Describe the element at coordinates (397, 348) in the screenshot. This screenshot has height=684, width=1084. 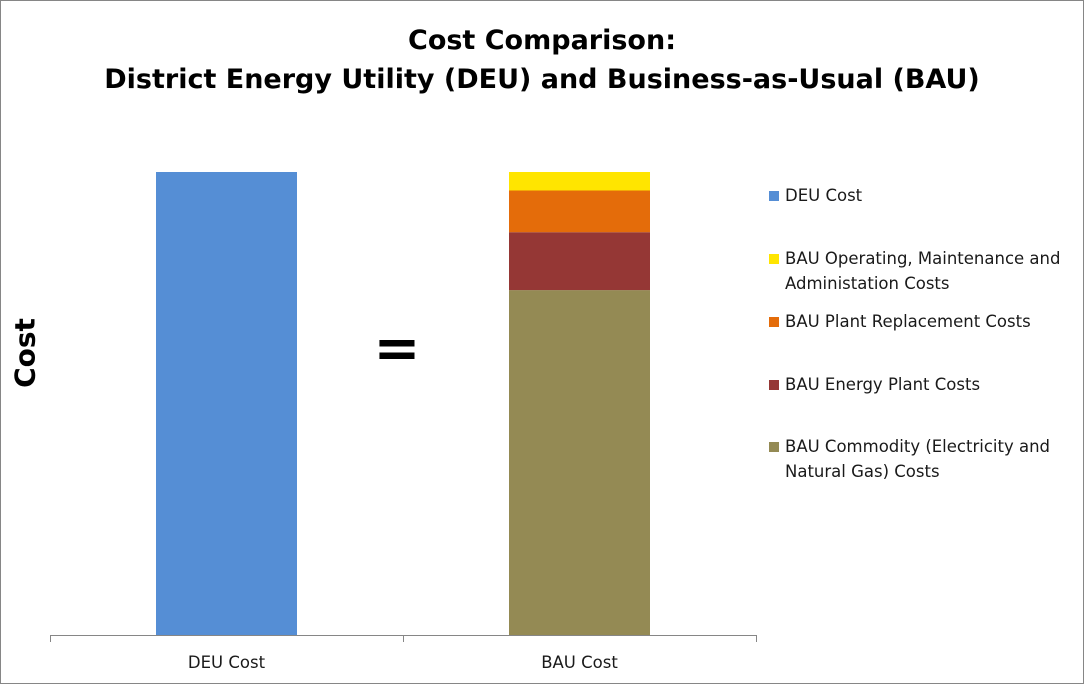
I see `equals-annotation: =` at that location.